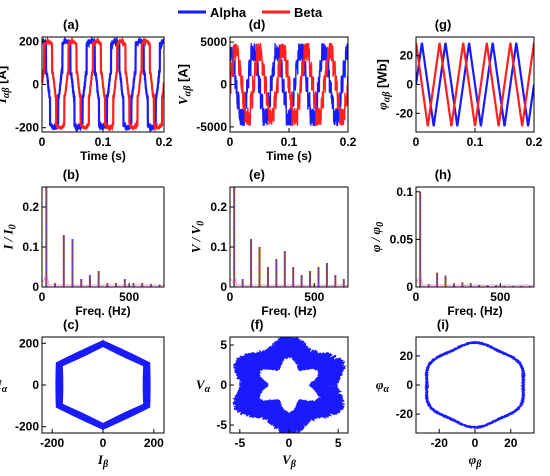  Describe the element at coordinates (443, 174) in the screenshot. I see `panel-label-h: (h)` at that location.